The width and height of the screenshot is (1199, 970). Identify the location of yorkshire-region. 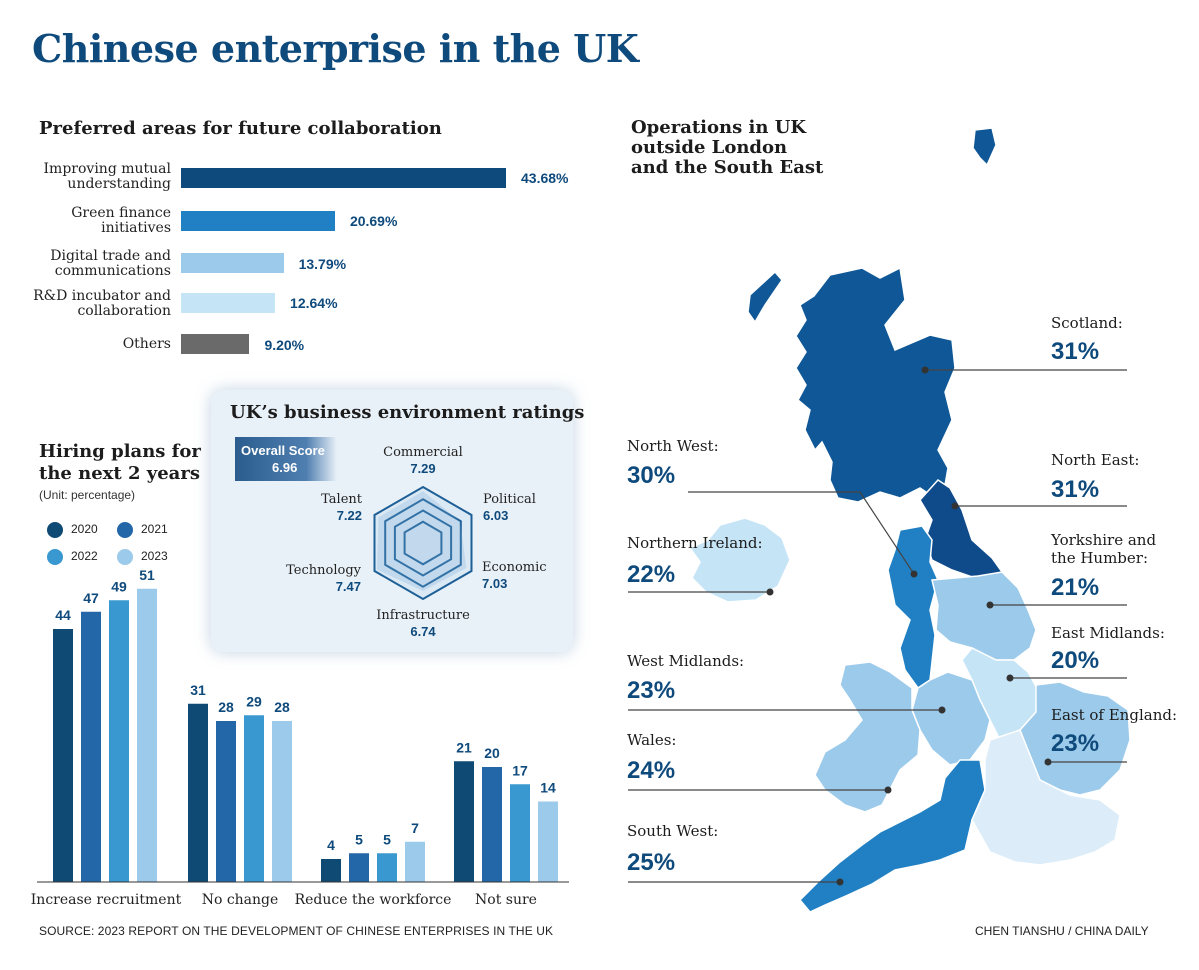
(984, 616).